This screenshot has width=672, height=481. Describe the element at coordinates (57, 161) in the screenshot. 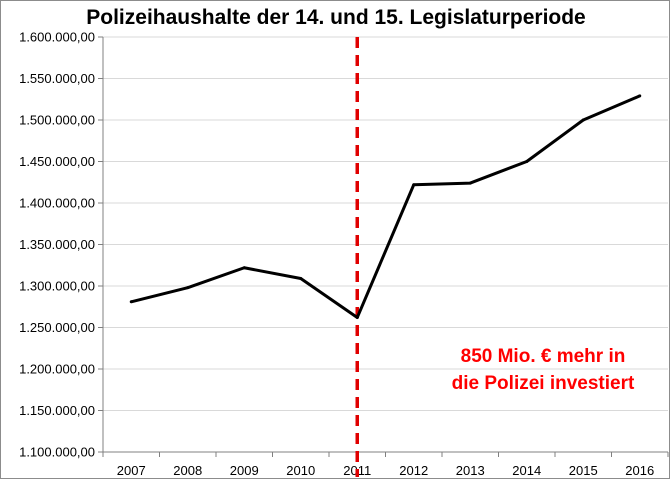

I see `y-tick-label: 1.450.000,00` at that location.